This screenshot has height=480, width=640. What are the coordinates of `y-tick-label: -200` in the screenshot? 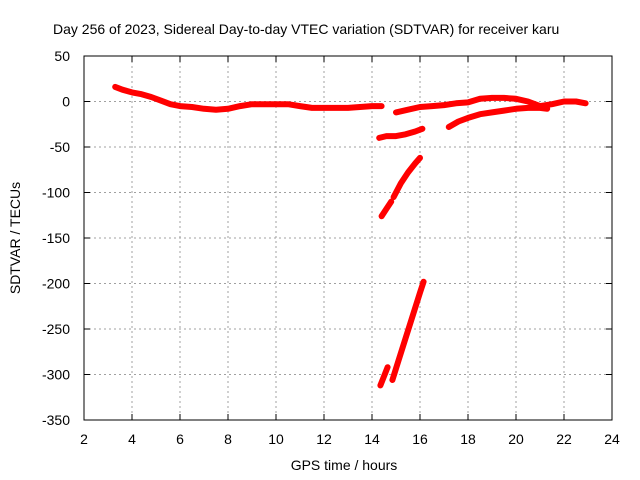 It's located at (56, 284).